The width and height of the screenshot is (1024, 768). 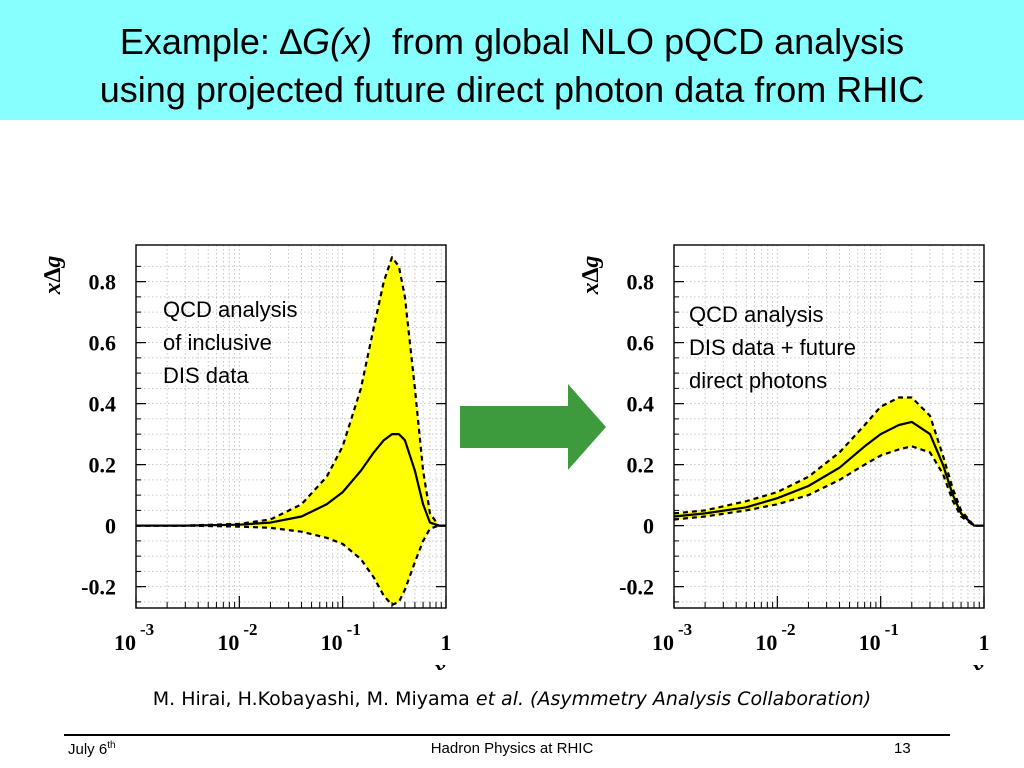 What do you see at coordinates (111, 745) in the screenshot?
I see `footer-date-suffix: th` at bounding box center [111, 745].